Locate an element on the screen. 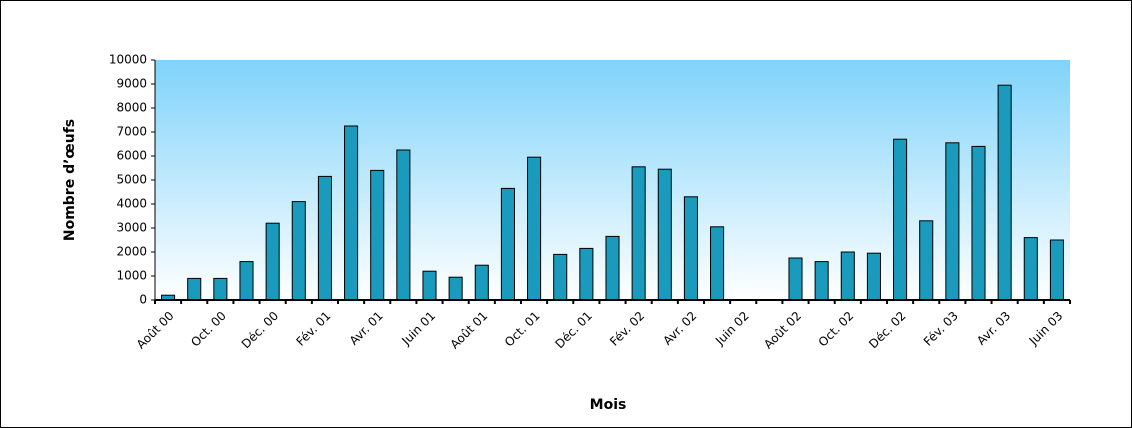 This screenshot has width=1132, height=428. y-axis-label: Nombre d’œufs is located at coordinates (70, 180).